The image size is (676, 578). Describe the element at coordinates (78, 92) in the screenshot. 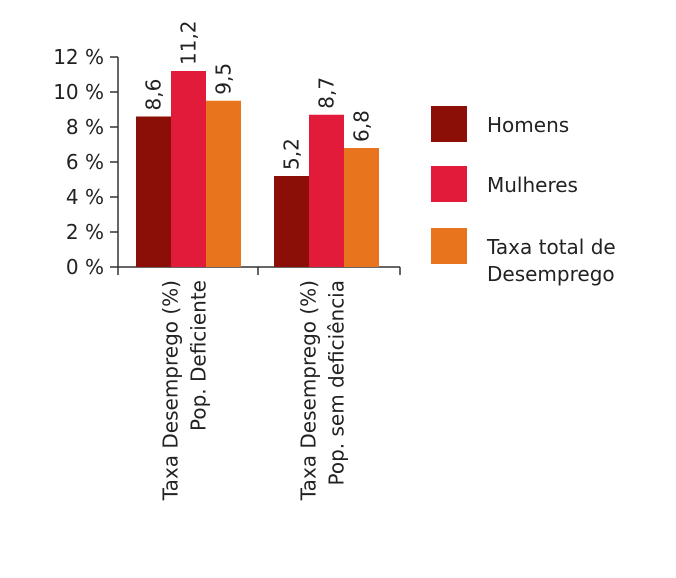

I see `y-tick-label: 10 %` at that location.